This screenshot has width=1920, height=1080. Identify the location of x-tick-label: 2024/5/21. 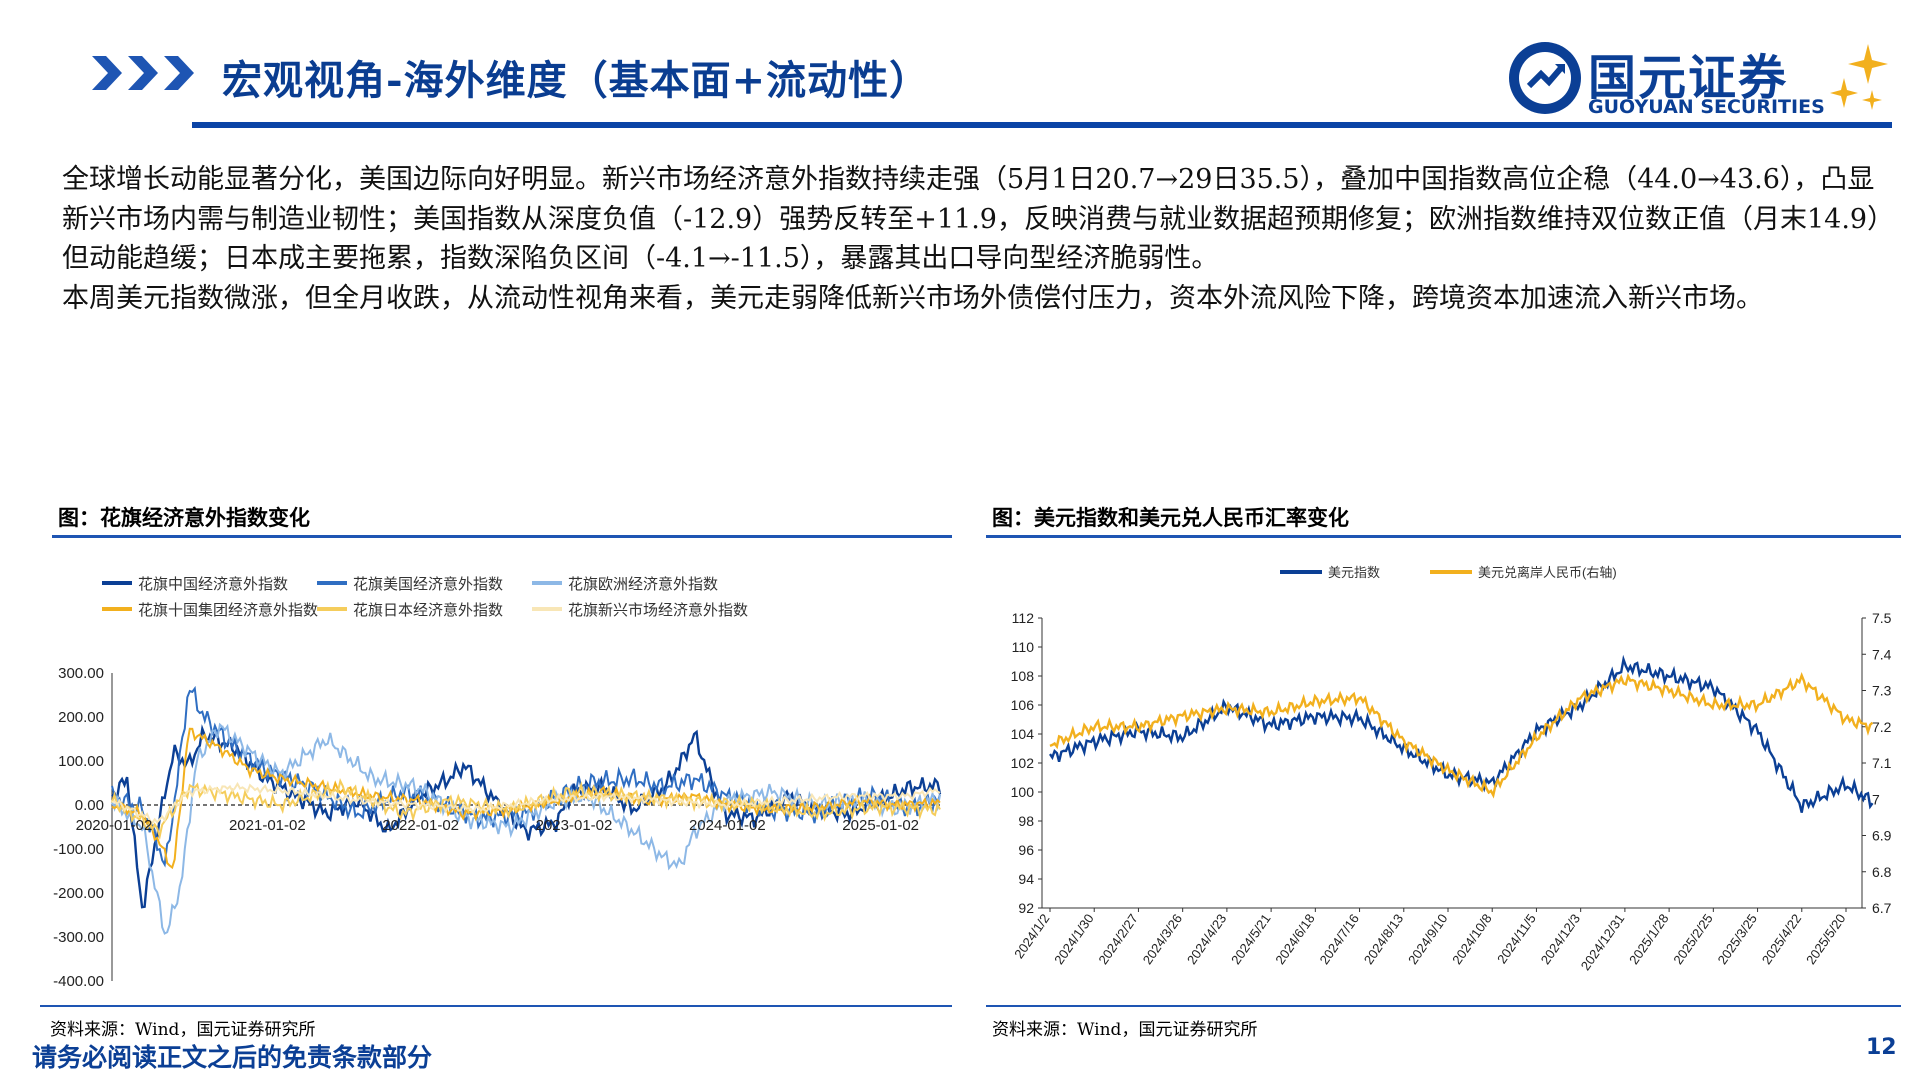
(1250, 939).